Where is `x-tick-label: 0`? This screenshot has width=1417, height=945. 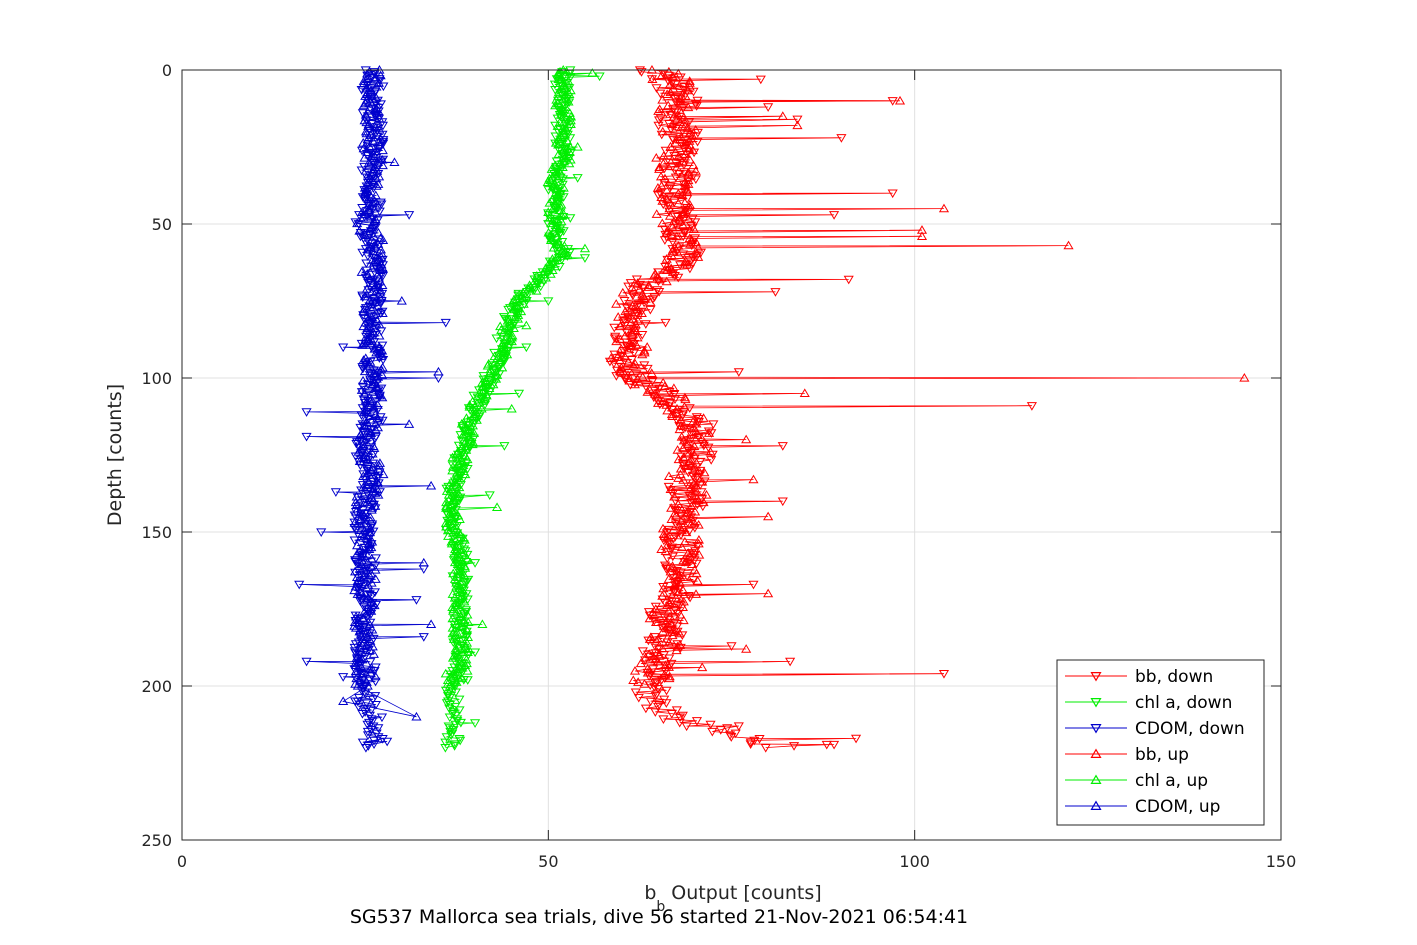
x-tick-label: 0 is located at coordinates (182, 861).